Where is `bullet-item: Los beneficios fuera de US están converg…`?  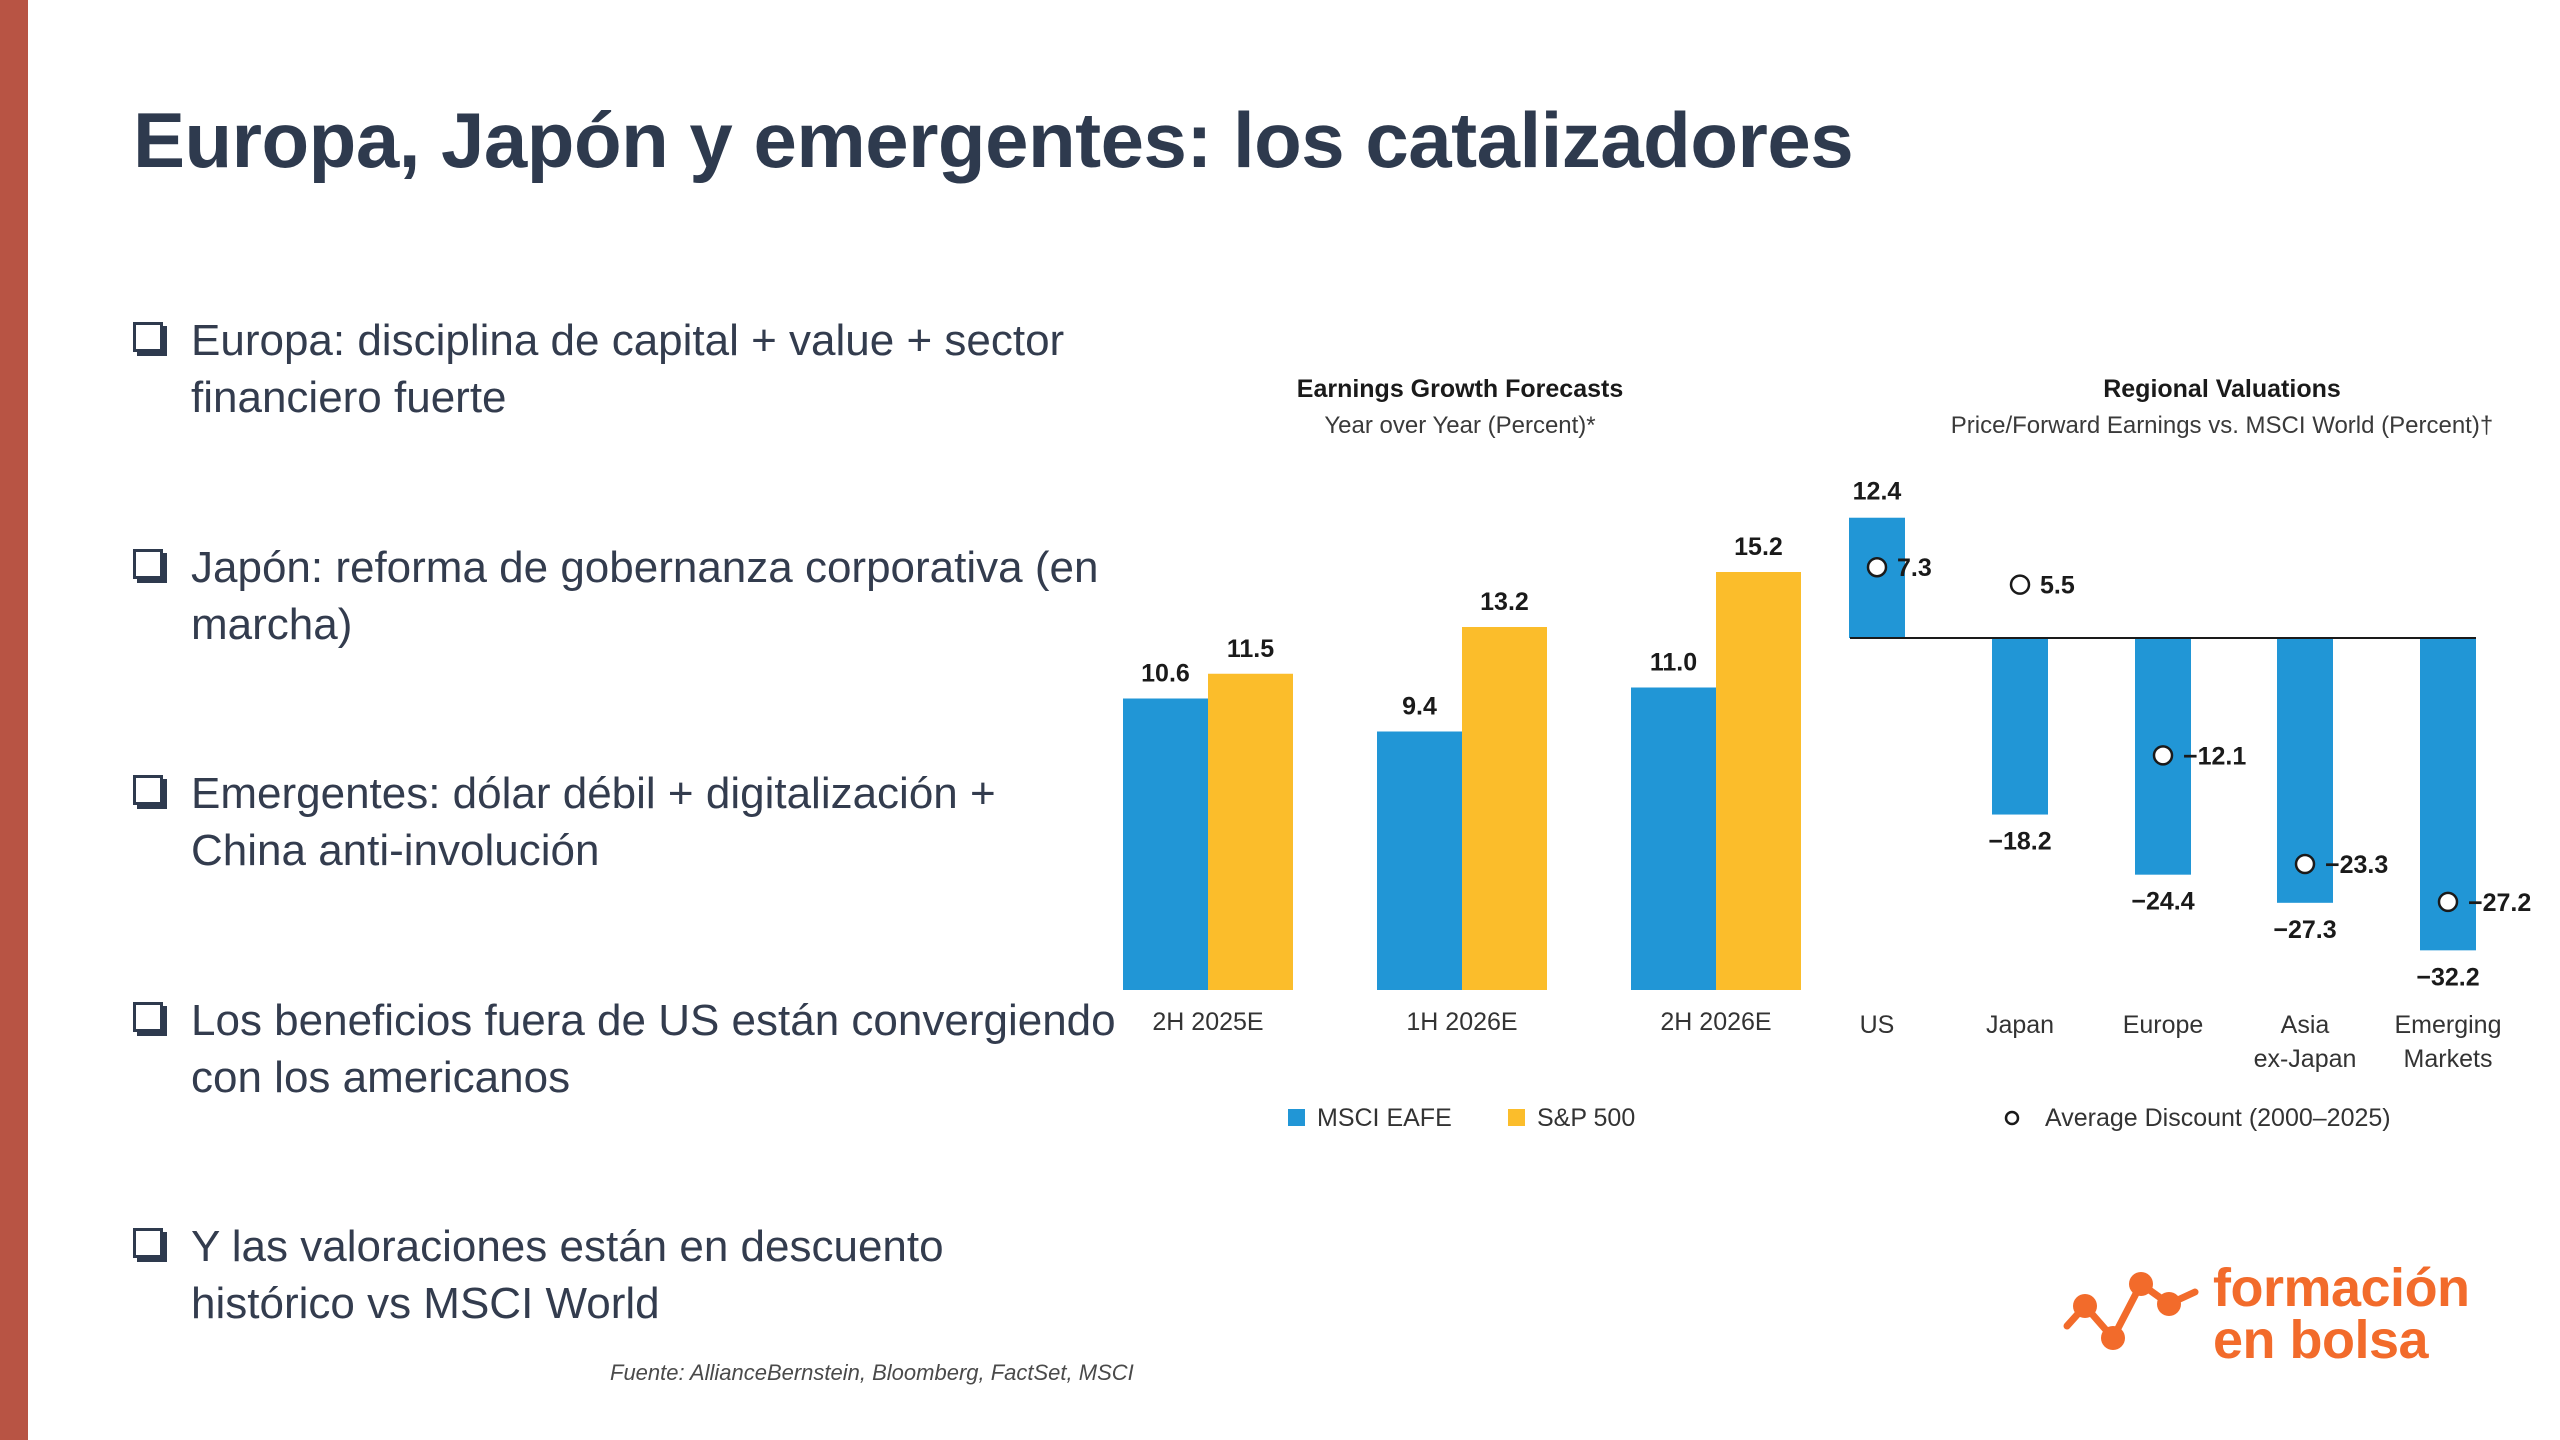 bullet-item: Los beneficios fuera de US están converg… is located at coordinates (628, 1049).